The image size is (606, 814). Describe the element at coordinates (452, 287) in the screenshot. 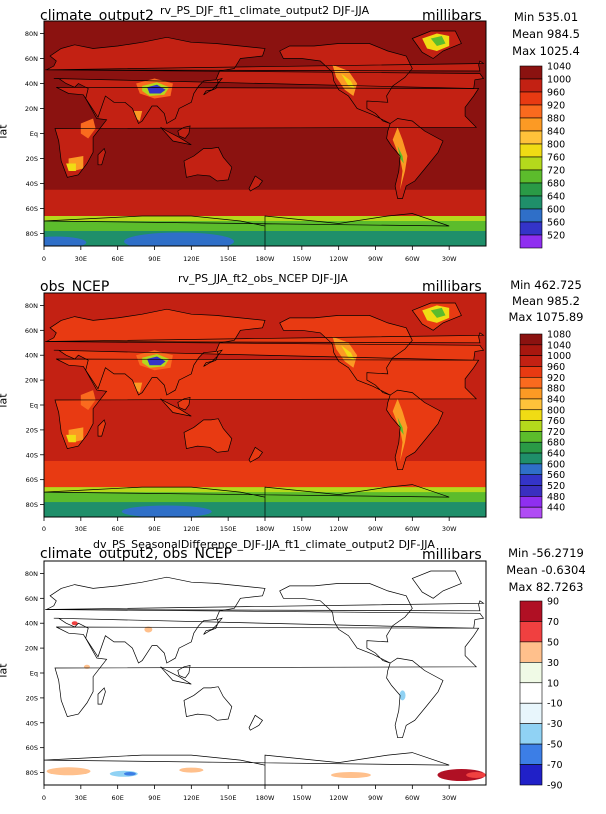

I see `panel-2-units: millibars` at that location.